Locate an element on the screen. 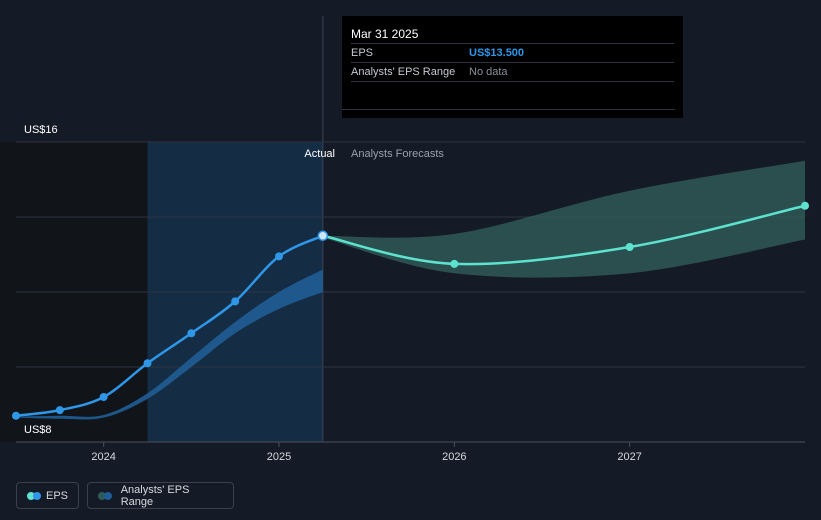 Image resolution: width=821 pixels, height=520 pixels. forecast-eps-range is located at coordinates (563, 219).